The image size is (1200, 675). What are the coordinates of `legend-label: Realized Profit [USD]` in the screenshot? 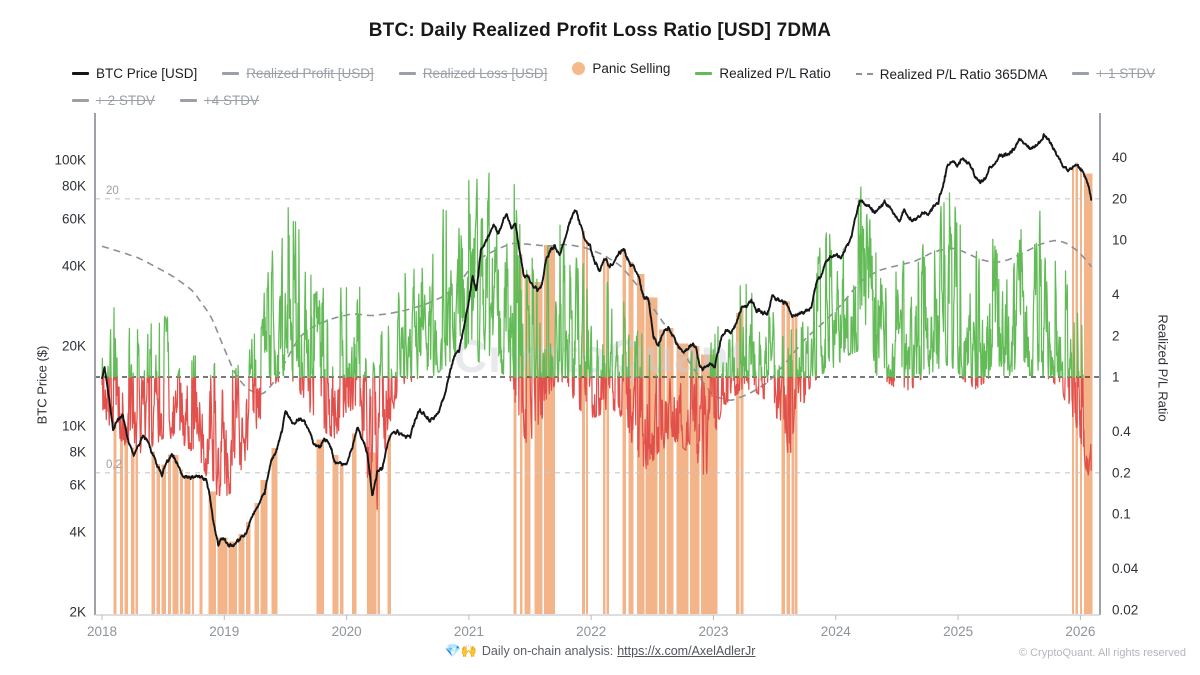 It's located at (310, 74).